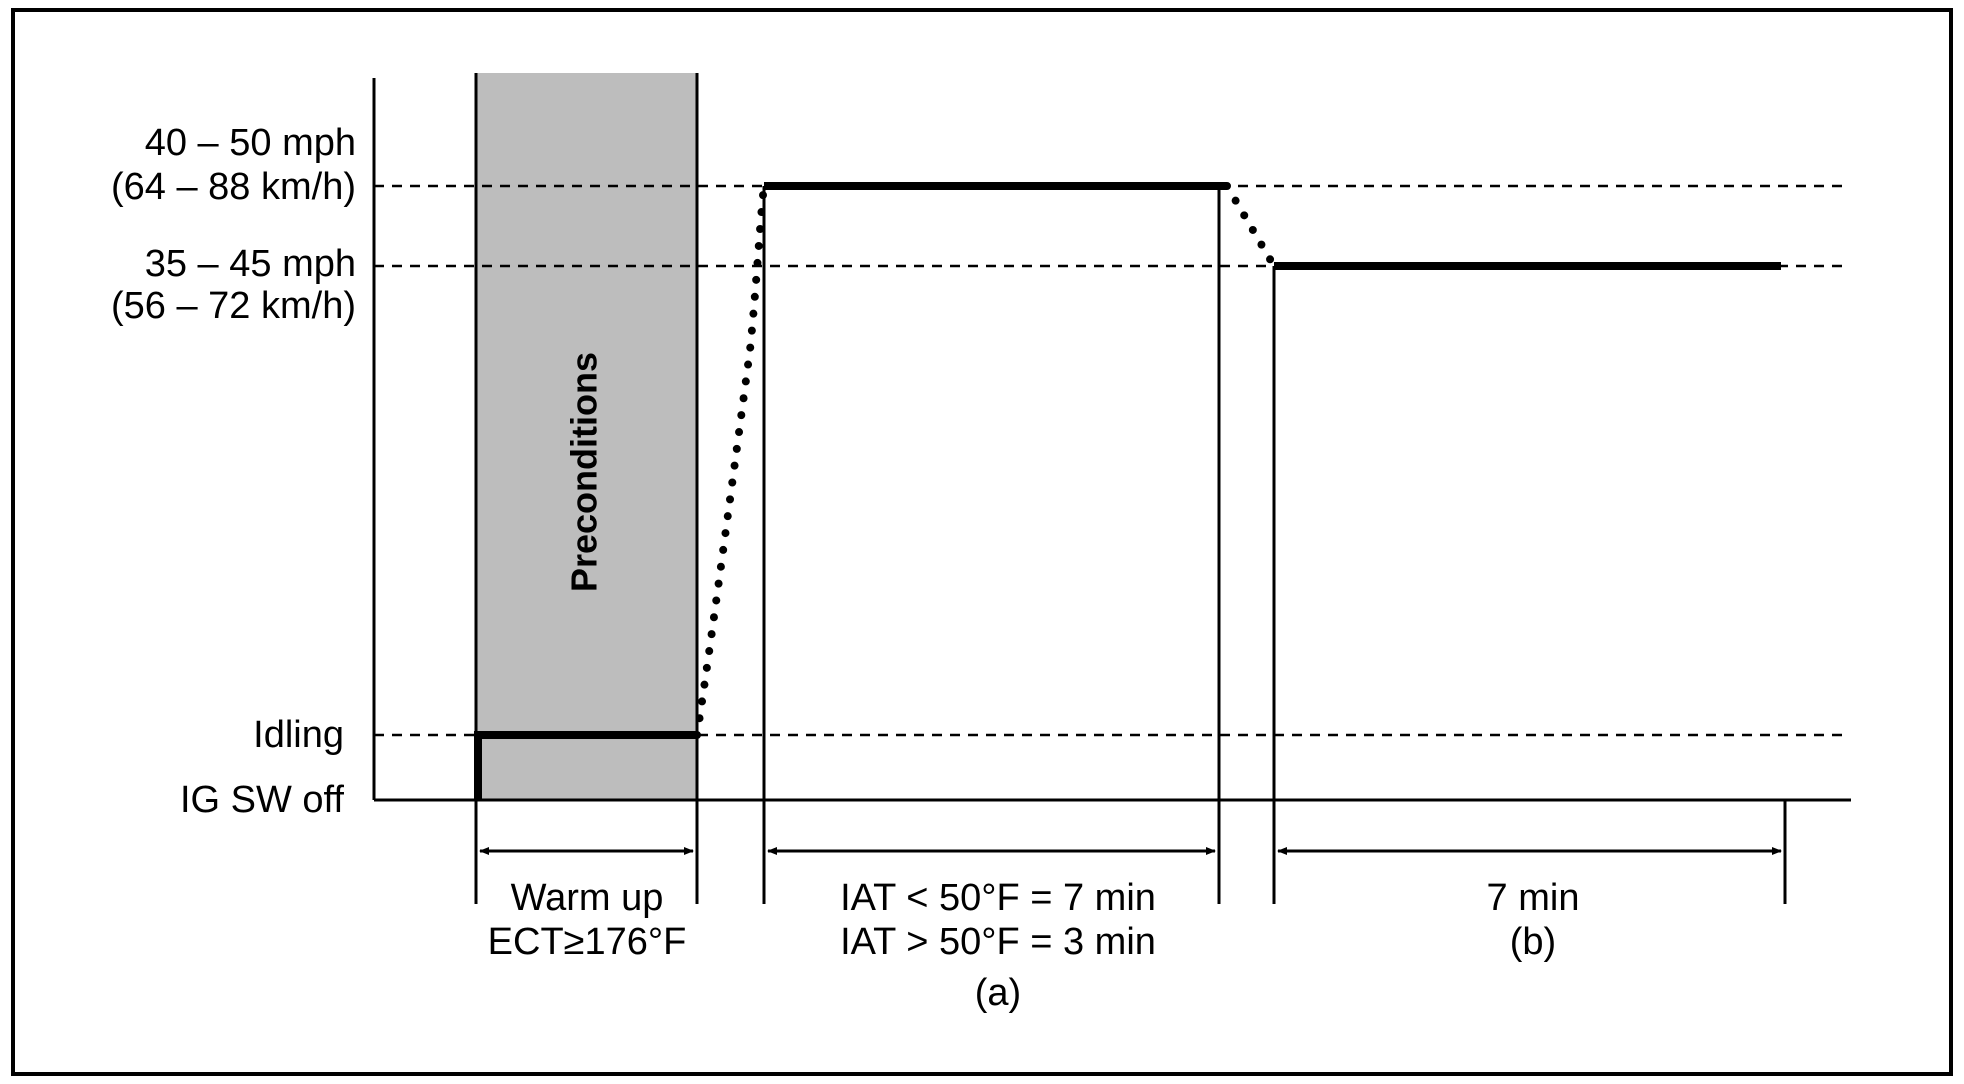  I want to click on preconditions-region, so click(586, 436).